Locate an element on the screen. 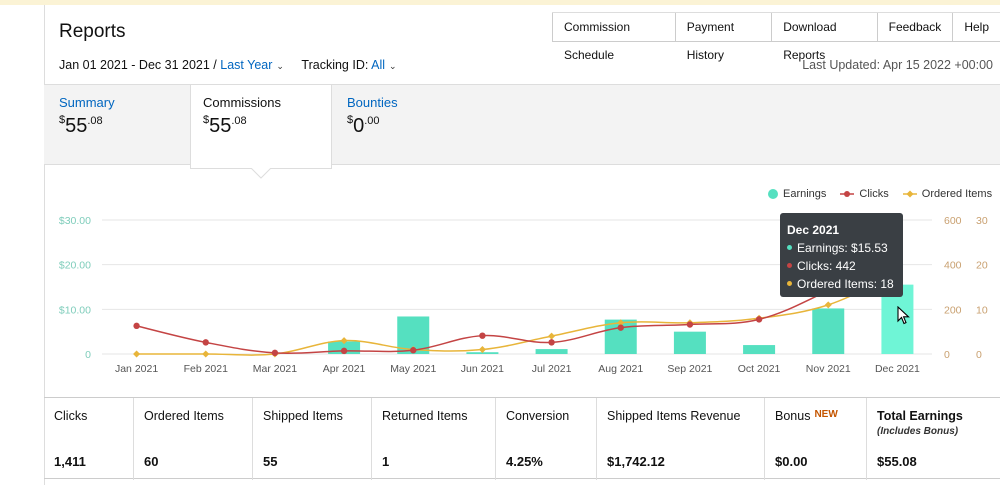 The width and height of the screenshot is (1000, 485). y-right-ordered-tick-label: 30 is located at coordinates (982, 221).